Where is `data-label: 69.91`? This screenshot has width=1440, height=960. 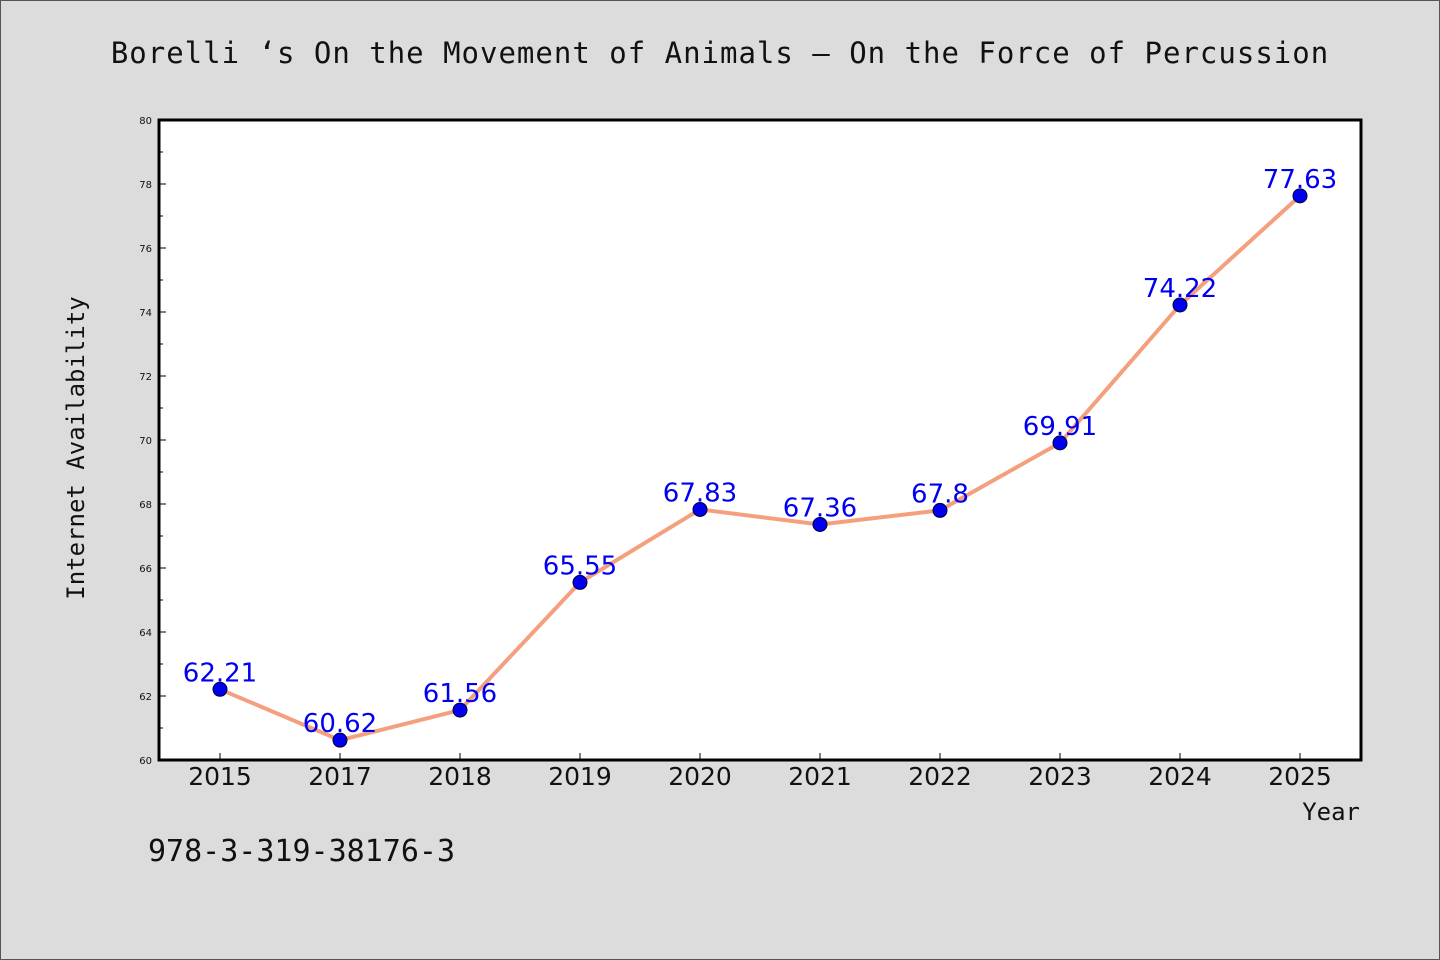 data-label: 69.91 is located at coordinates (1060, 427).